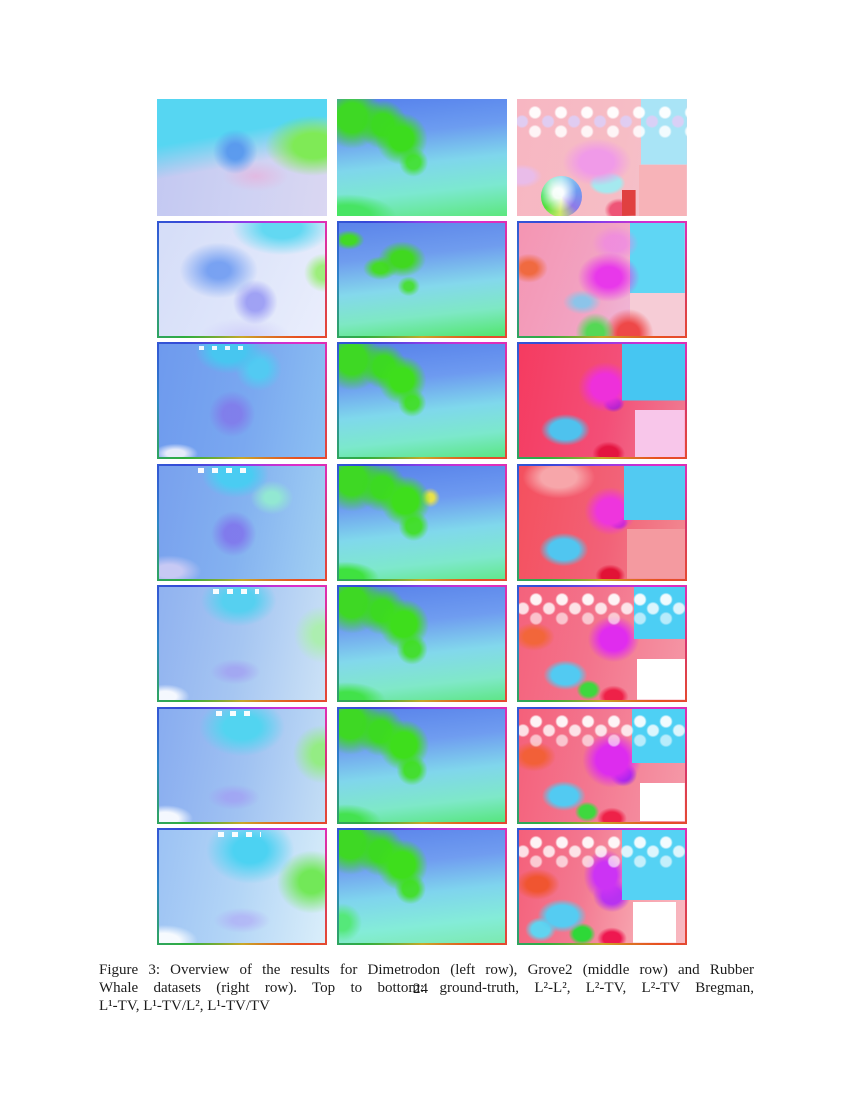 The height and width of the screenshot is (1100, 850). I want to click on flow-image-rubberwhale-l2-tv-bregman-frame, so click(602, 522).